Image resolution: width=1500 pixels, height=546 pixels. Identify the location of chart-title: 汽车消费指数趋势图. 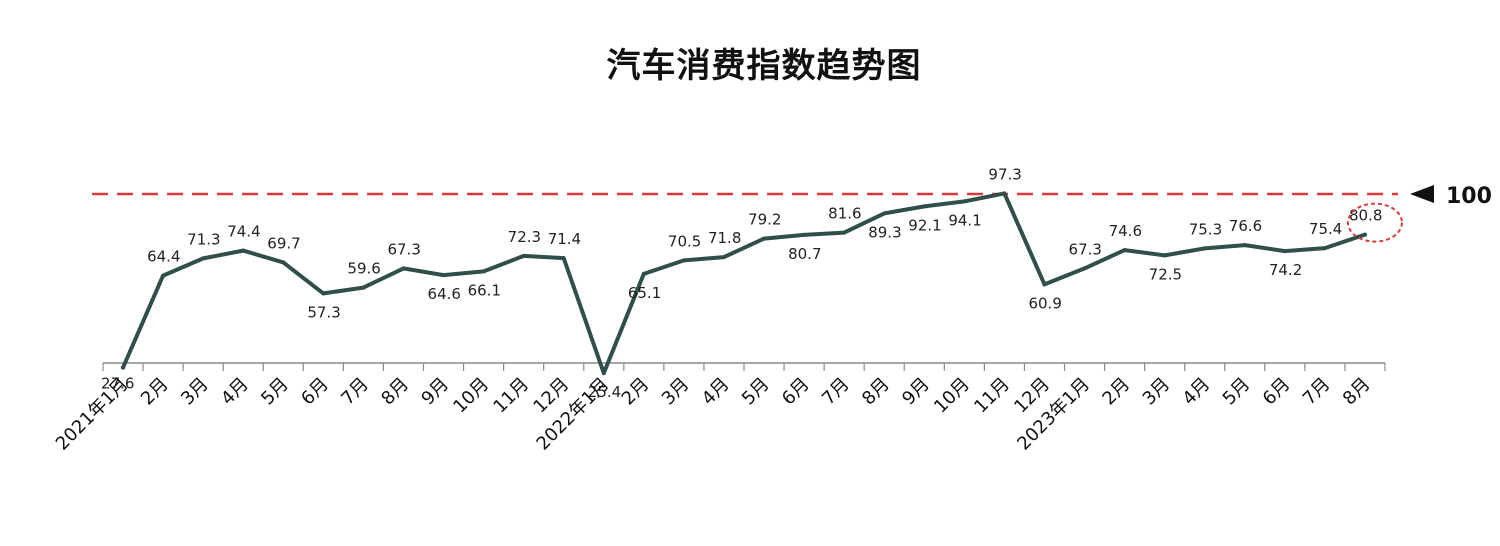
(764, 66).